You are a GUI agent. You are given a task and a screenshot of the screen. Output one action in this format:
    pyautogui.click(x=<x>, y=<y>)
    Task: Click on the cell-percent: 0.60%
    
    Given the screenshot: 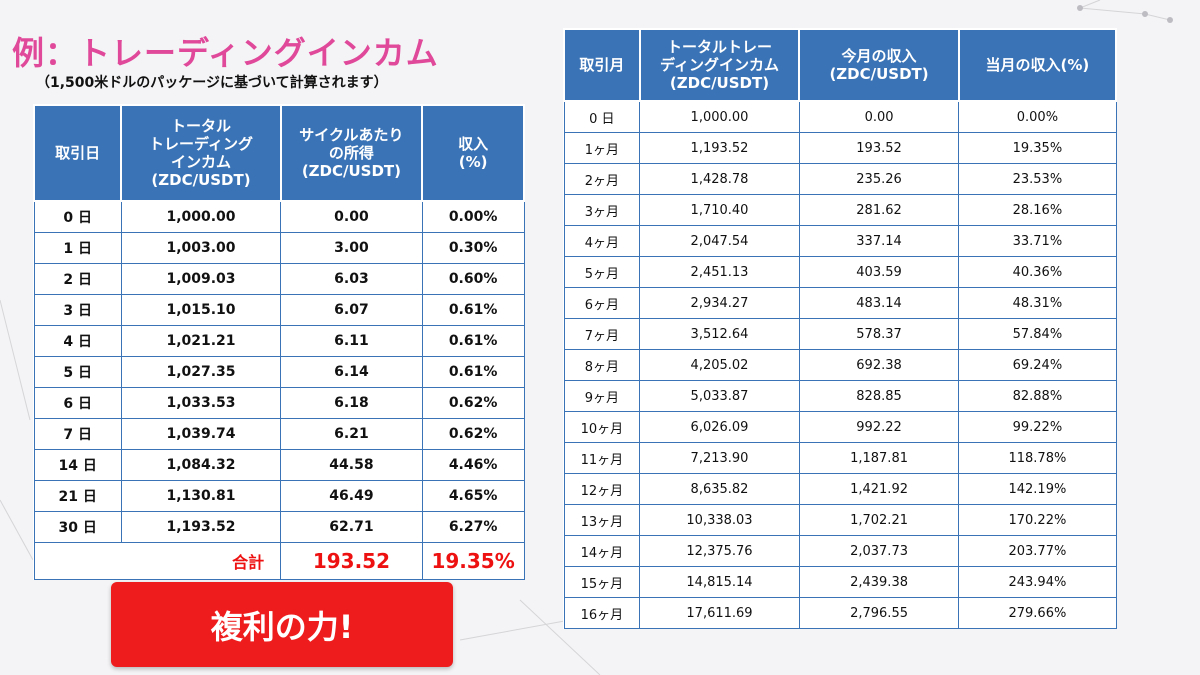 What is the action you would take?
    pyautogui.click(x=473, y=279)
    